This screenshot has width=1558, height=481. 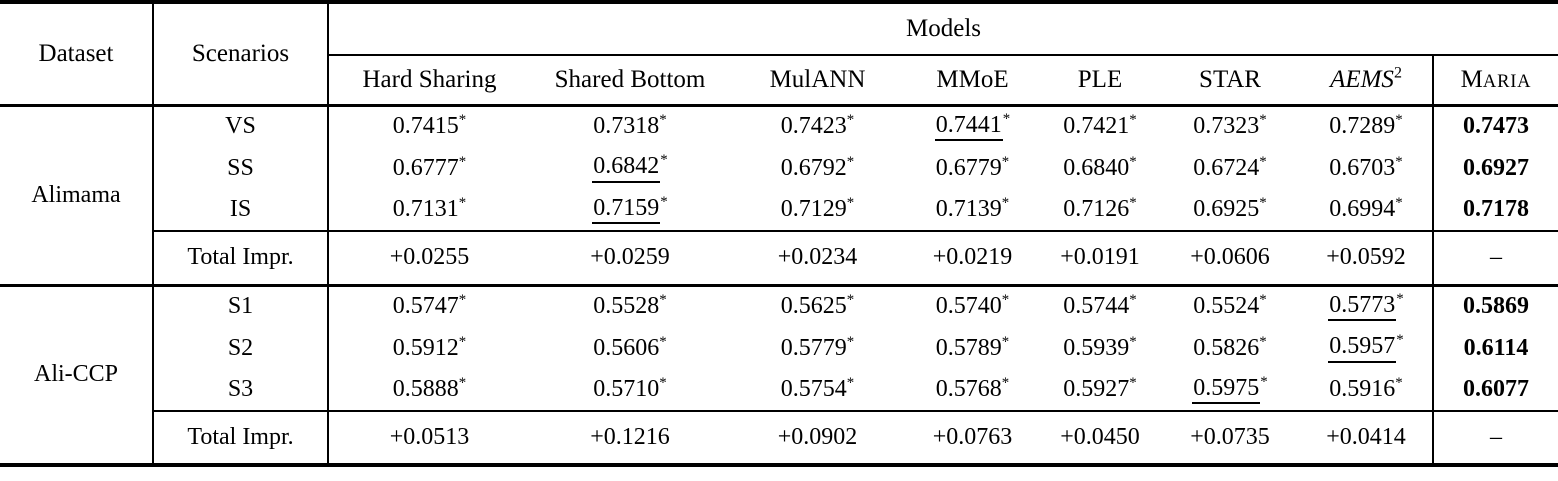 What do you see at coordinates (428, 348) in the screenshot?
I see `metric-cell: 0.5912*` at bounding box center [428, 348].